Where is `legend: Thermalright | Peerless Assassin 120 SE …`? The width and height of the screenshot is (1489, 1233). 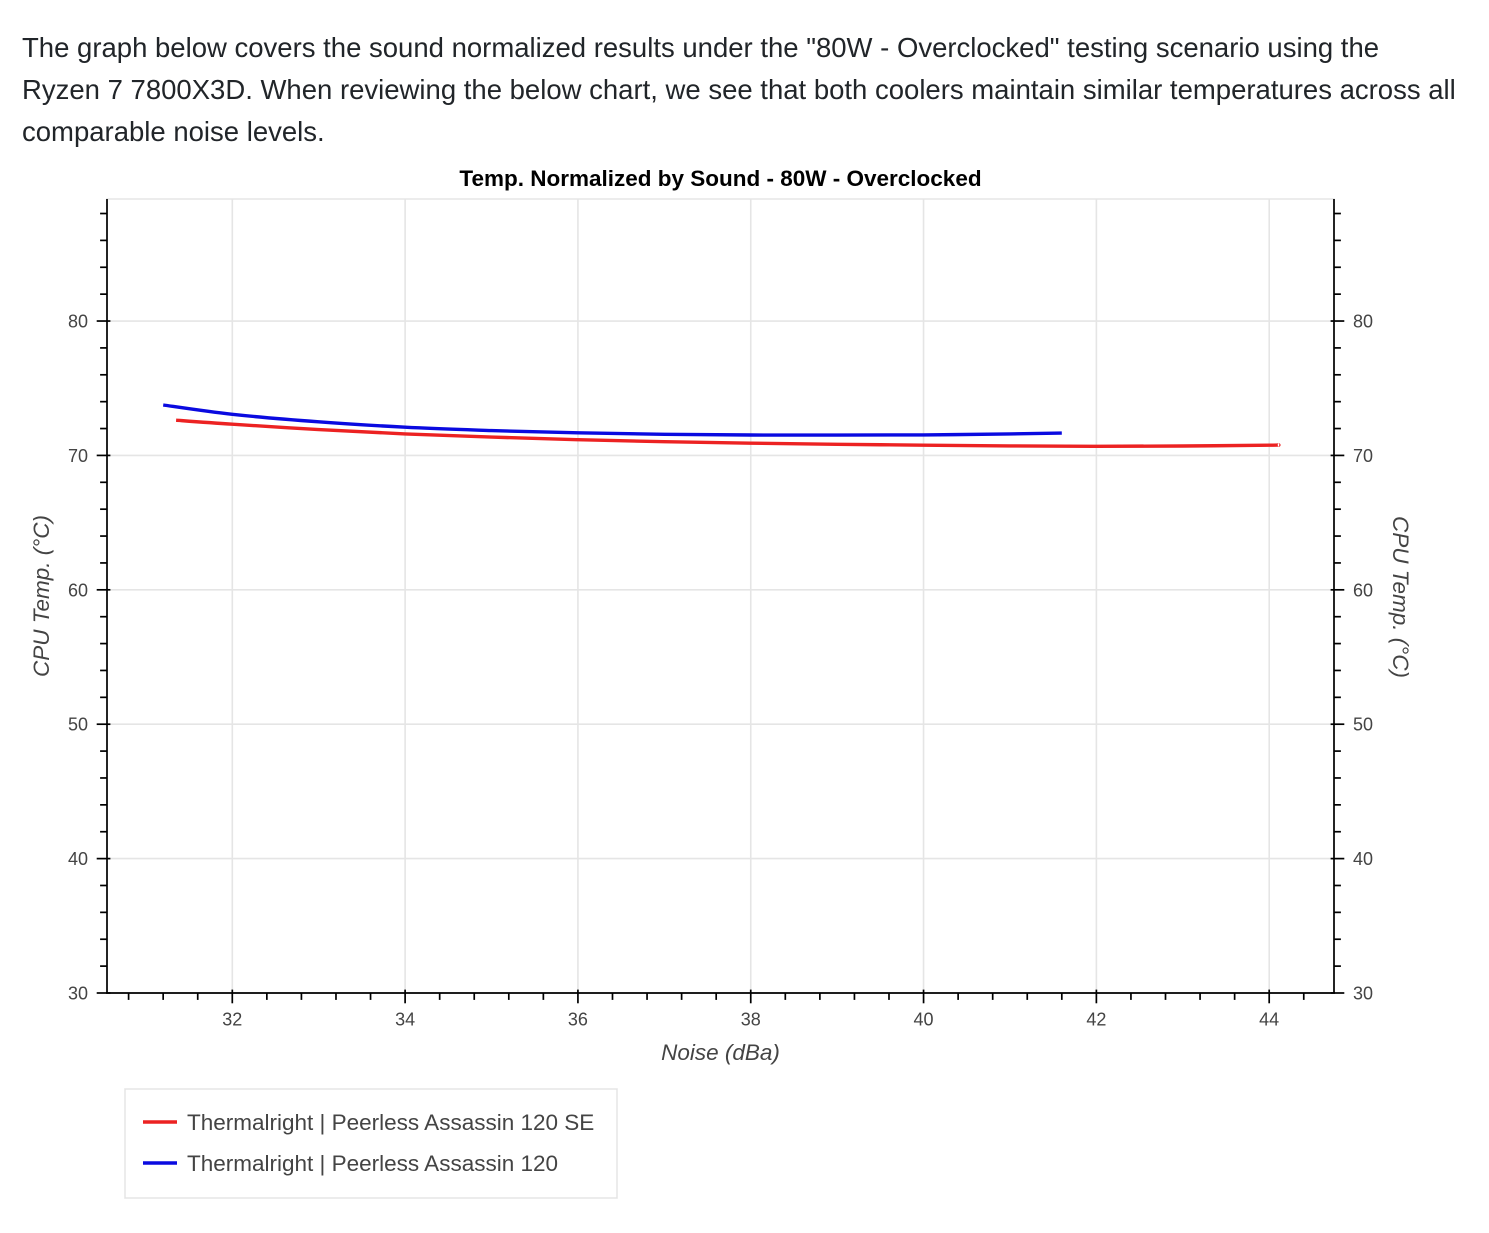
legend: Thermalright | Peerless Assassin 120 SE … is located at coordinates (371, 1143).